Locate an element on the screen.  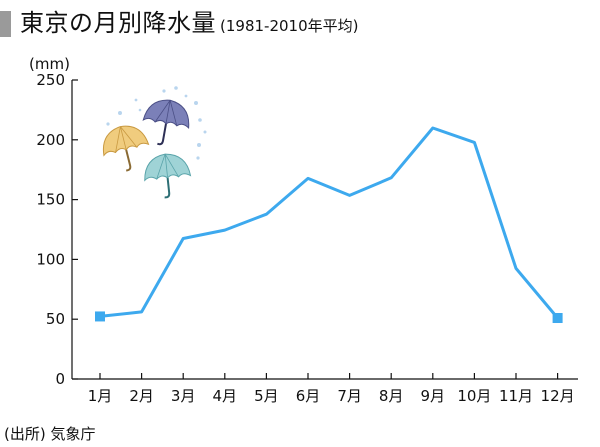
y-tick-label: 100 is located at coordinates (50, 259).